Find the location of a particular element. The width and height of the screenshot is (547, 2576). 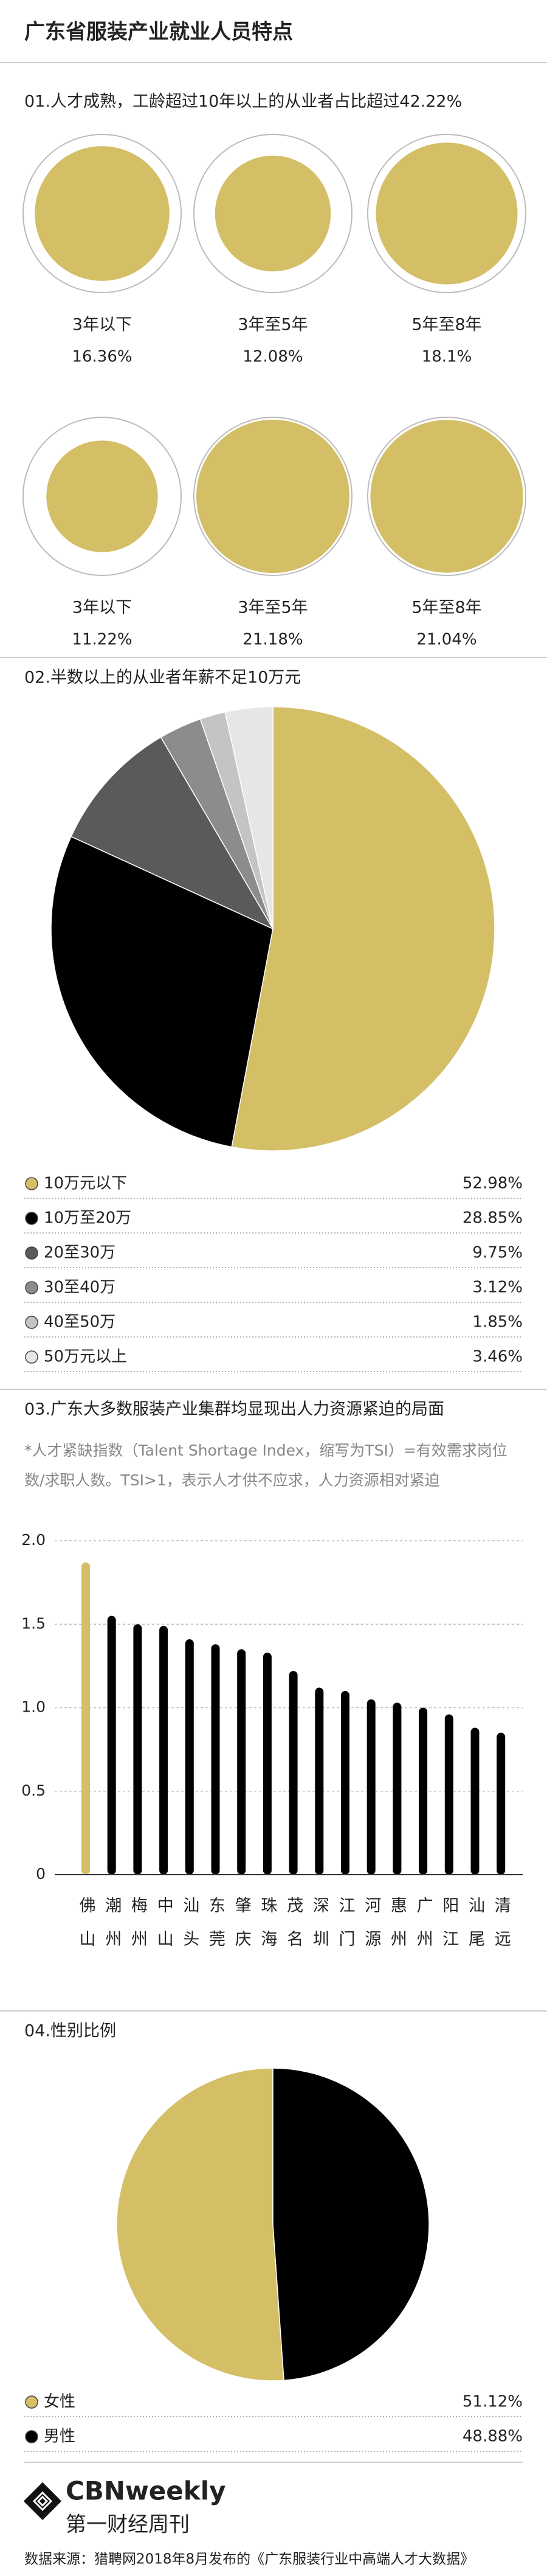

x-tick-label: 深圳 is located at coordinates (320, 1930).